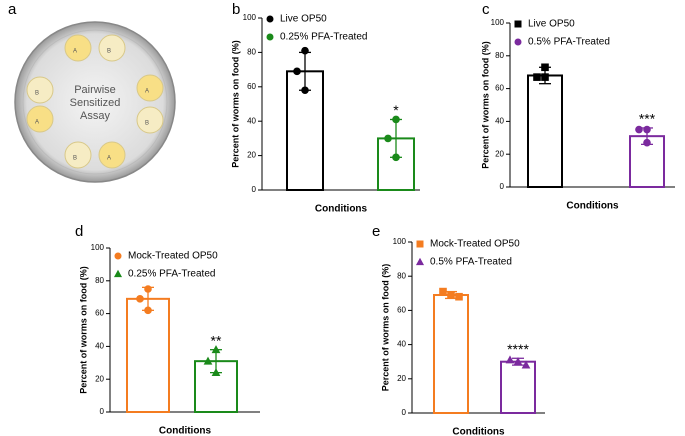 This screenshot has width=685, height=436. What do you see at coordinates (95, 90) in the screenshot?
I see `center-text: Pairwise` at bounding box center [95, 90].